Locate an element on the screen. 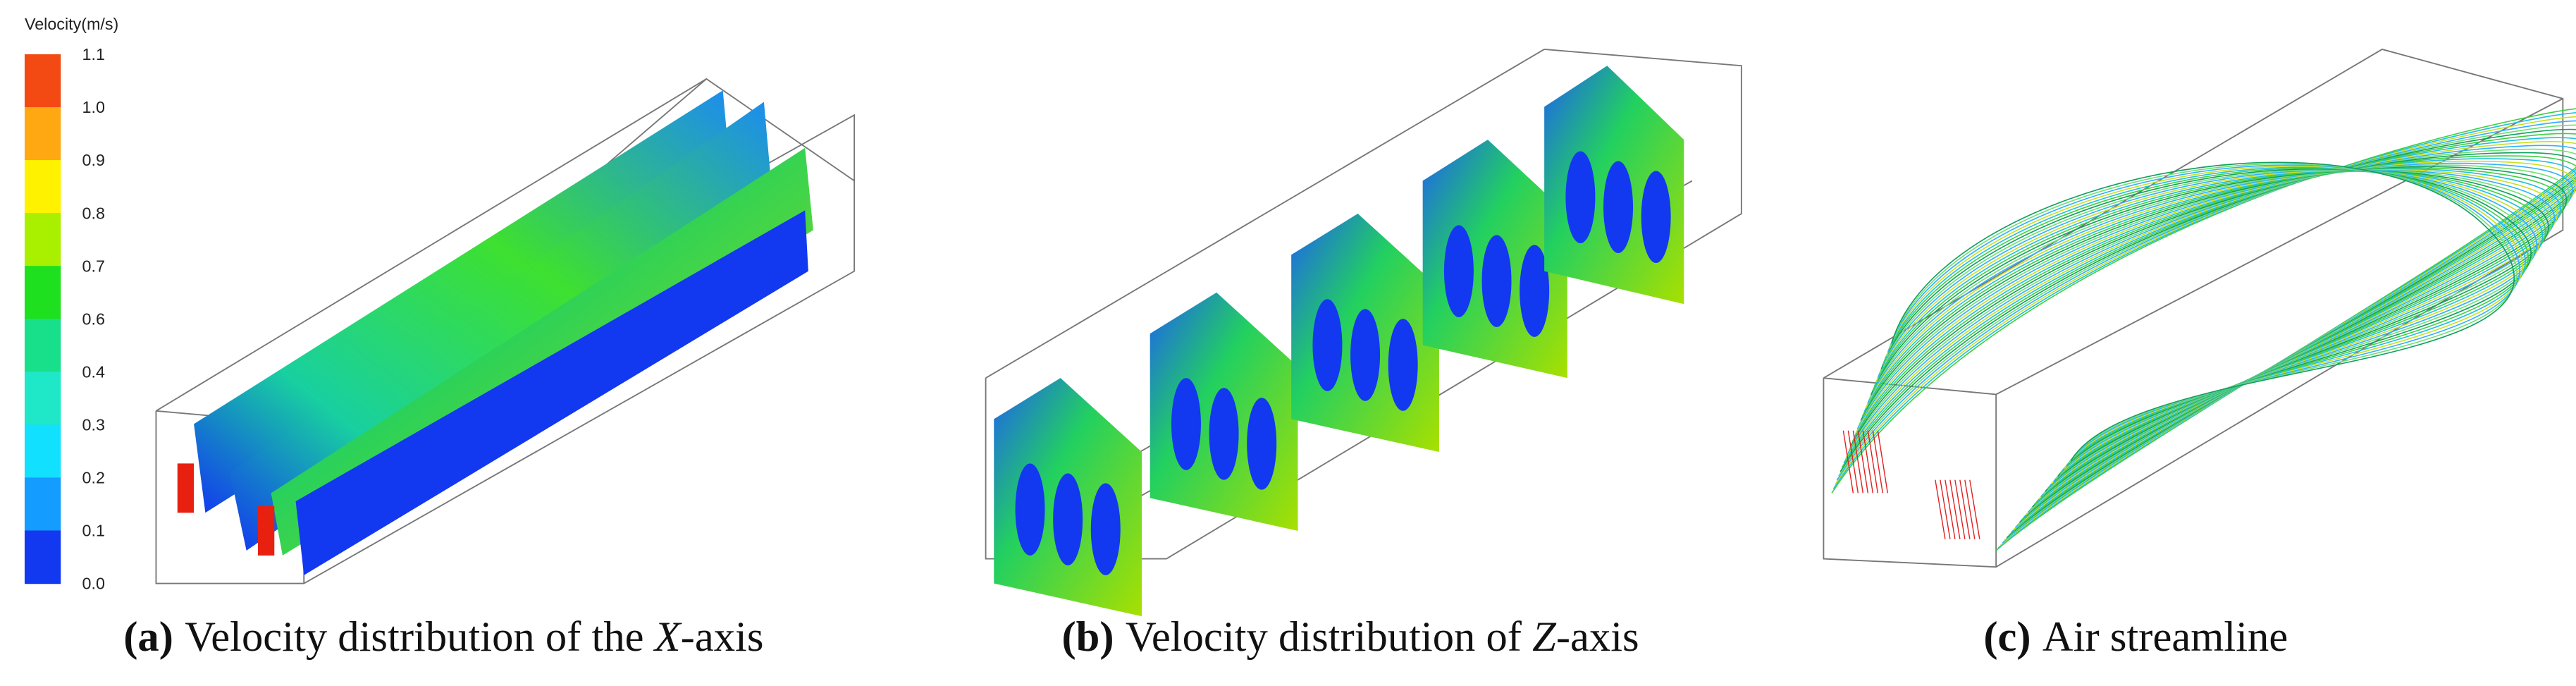 This screenshot has width=2576, height=686. colorbar-label: 0.1 is located at coordinates (93, 531).